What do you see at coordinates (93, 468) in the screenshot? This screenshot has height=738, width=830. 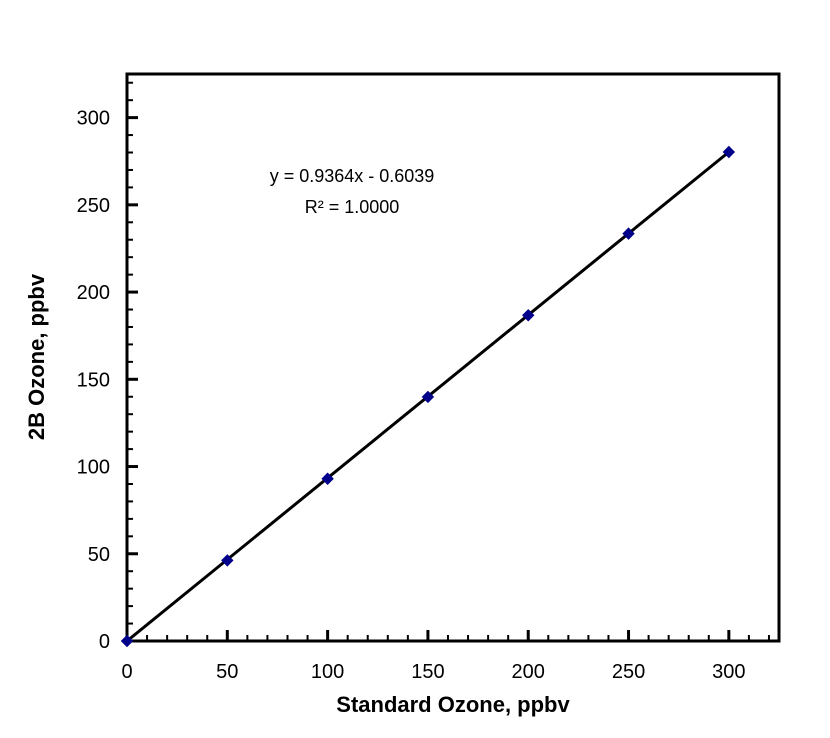 I see `y-axis-tick-label: 100` at bounding box center [93, 468].